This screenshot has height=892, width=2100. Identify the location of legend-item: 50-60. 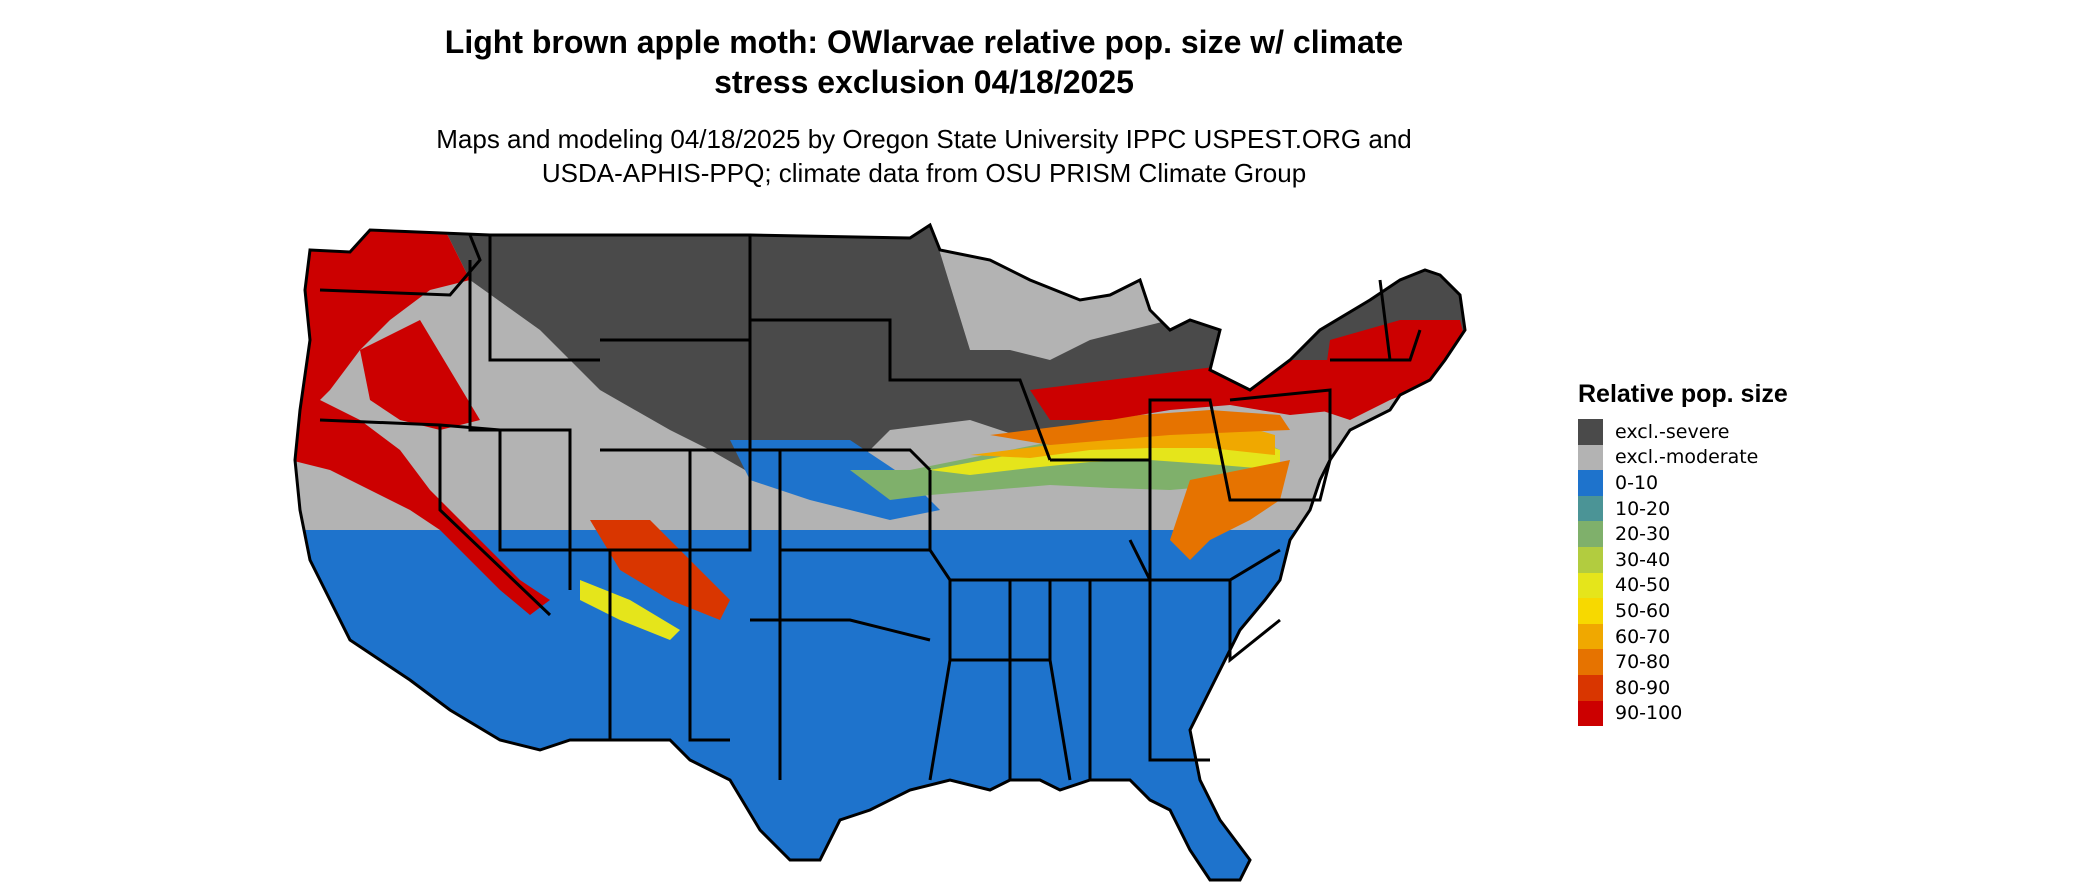
(1683, 611).